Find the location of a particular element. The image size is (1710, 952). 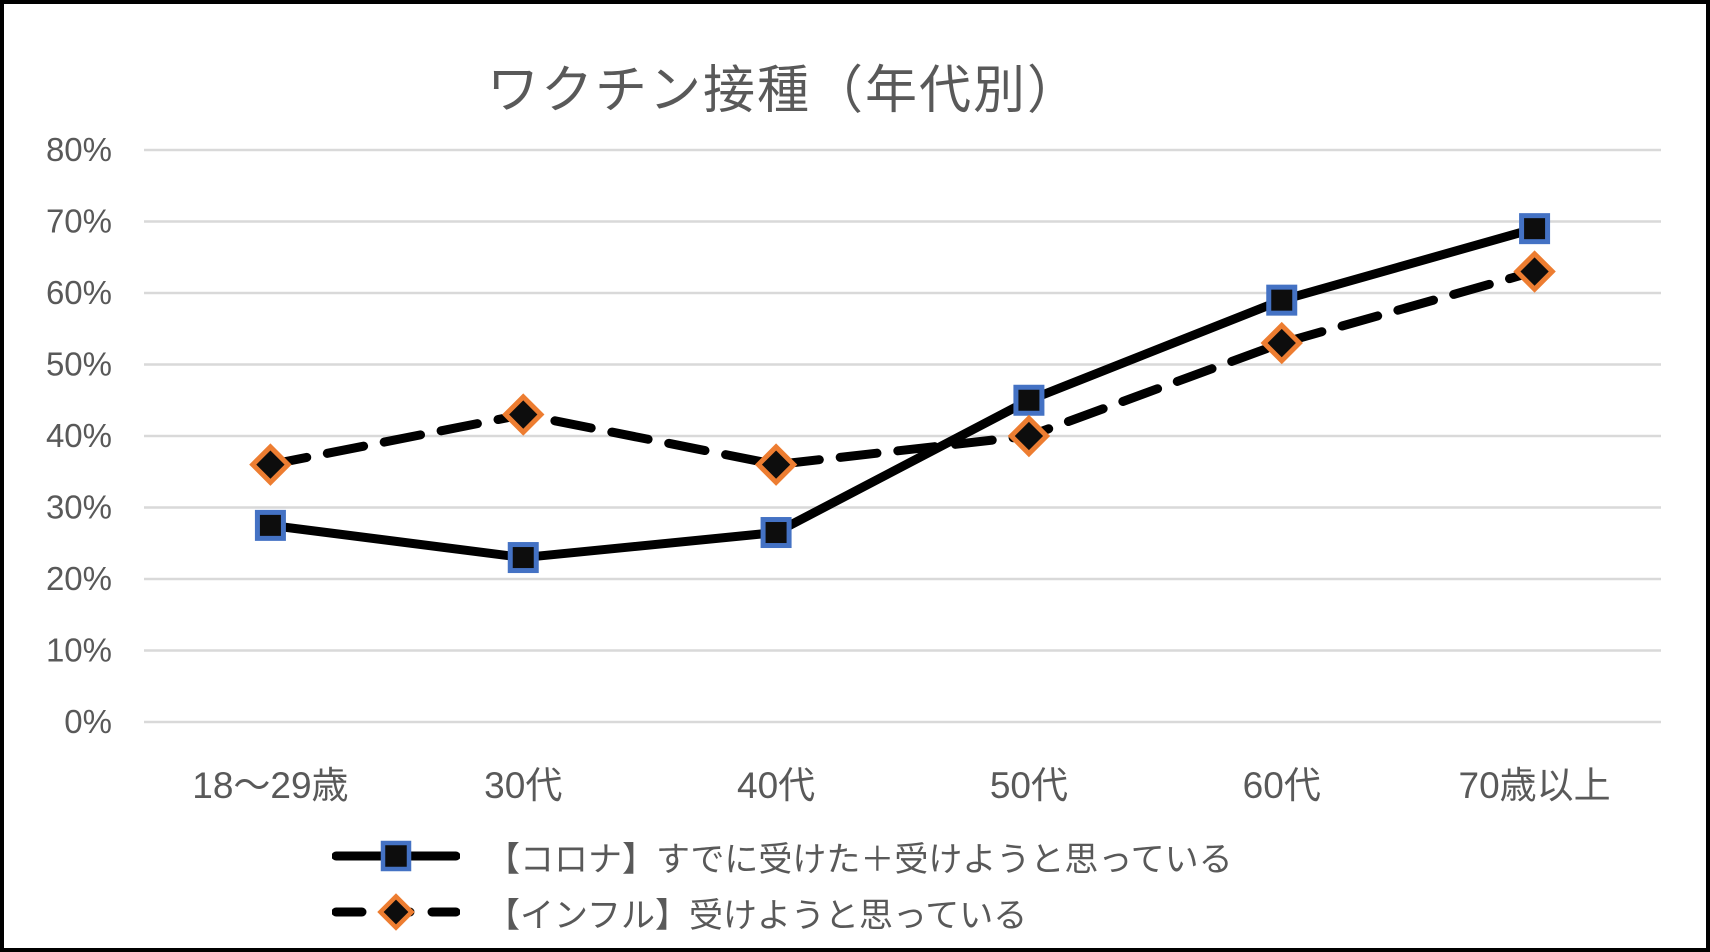

x-axis-label: 50代 is located at coordinates (1029, 785).